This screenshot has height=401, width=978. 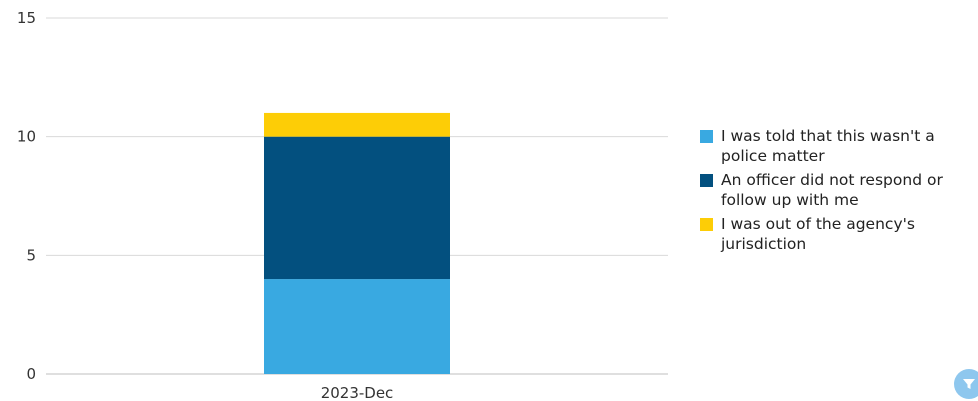 What do you see at coordinates (969, 384) in the screenshot?
I see `filter-icon` at bounding box center [969, 384].